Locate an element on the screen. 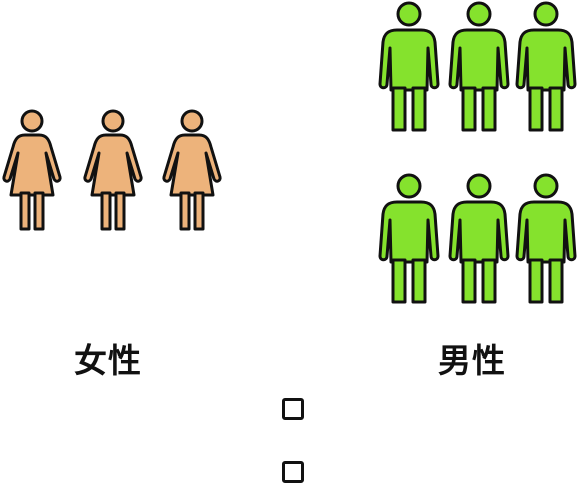  male-label: 男性 is located at coordinates (472, 360).